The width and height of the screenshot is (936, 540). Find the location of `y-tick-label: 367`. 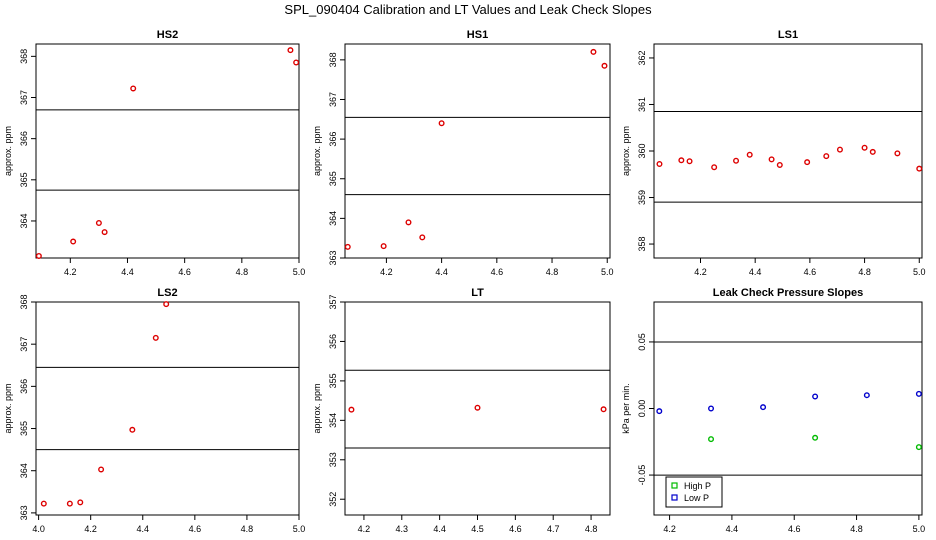

y-tick-label: 367 is located at coordinates (333, 99).